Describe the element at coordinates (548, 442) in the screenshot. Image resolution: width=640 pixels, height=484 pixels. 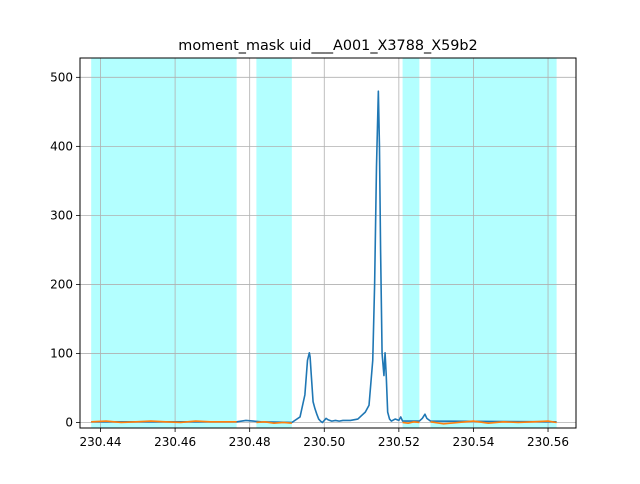
I see `x-tick-label: 230.56` at that location.